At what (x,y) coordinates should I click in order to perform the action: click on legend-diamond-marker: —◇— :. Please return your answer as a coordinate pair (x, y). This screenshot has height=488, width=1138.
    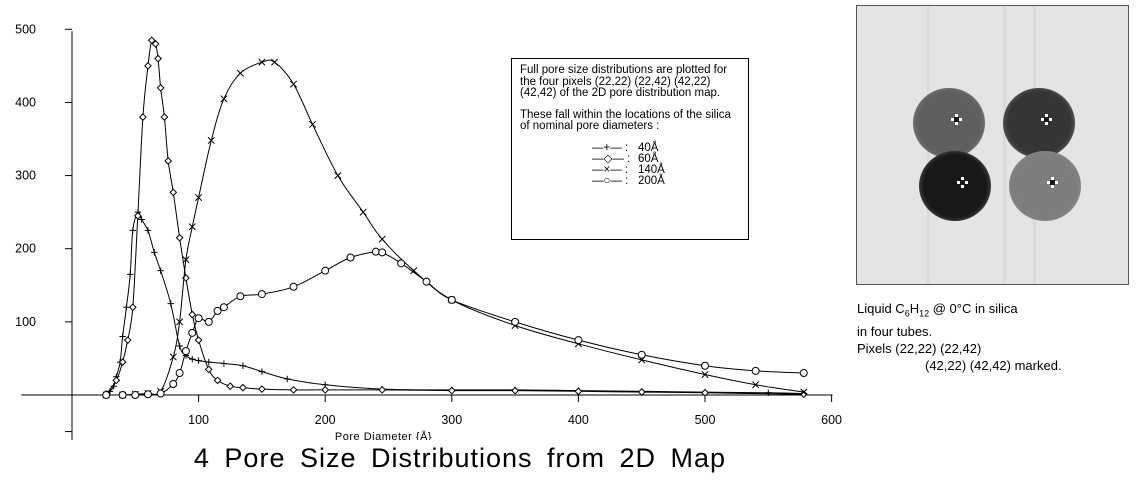
    Looking at the image, I should click on (611, 158).